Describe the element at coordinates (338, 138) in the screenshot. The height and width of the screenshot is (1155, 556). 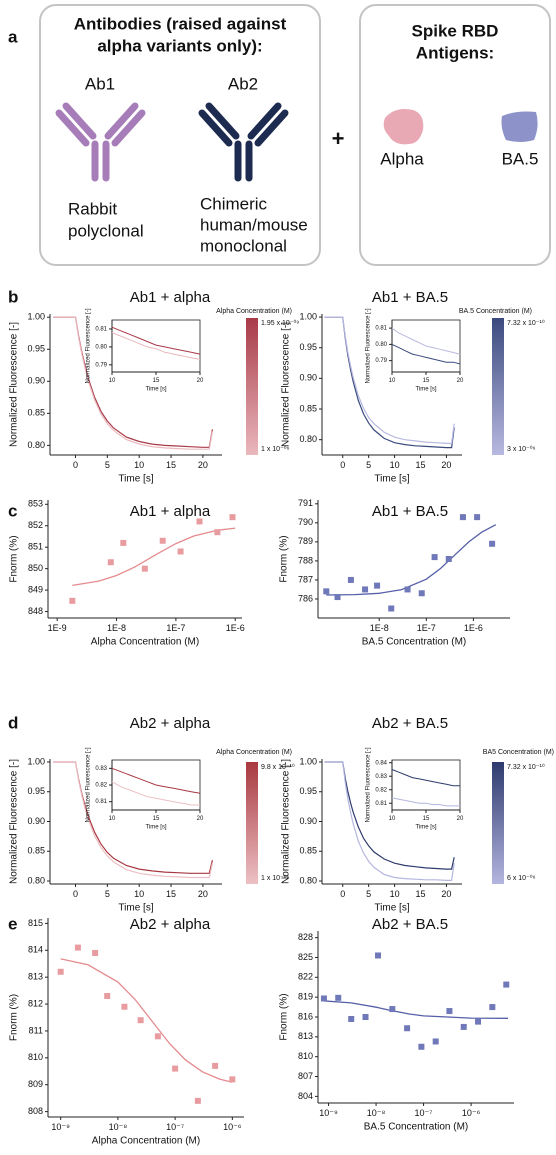
I see `plus-sign: +` at that location.